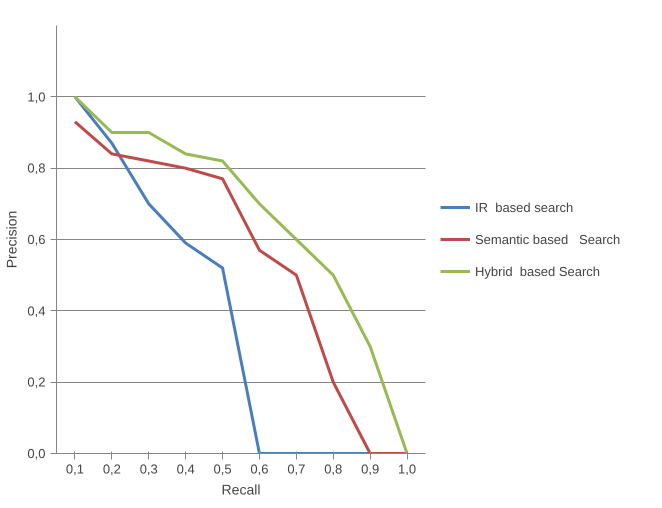  I want to click on legend-label: IR based search, so click(524, 207).